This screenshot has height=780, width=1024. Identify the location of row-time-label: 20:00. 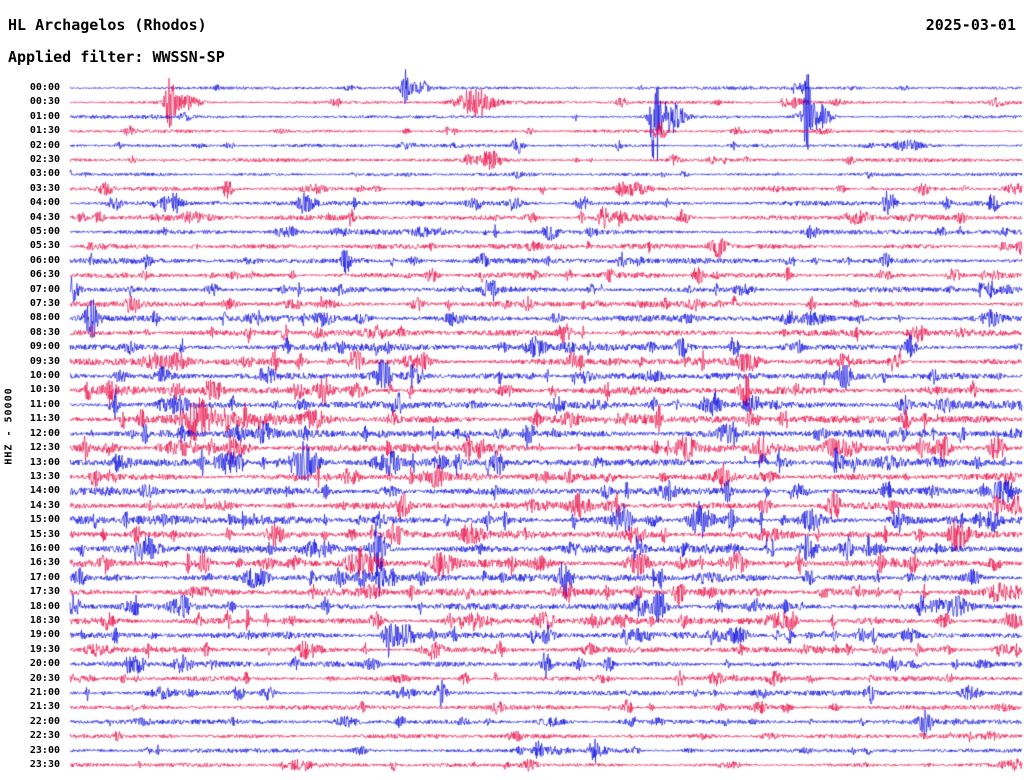
(44, 664).